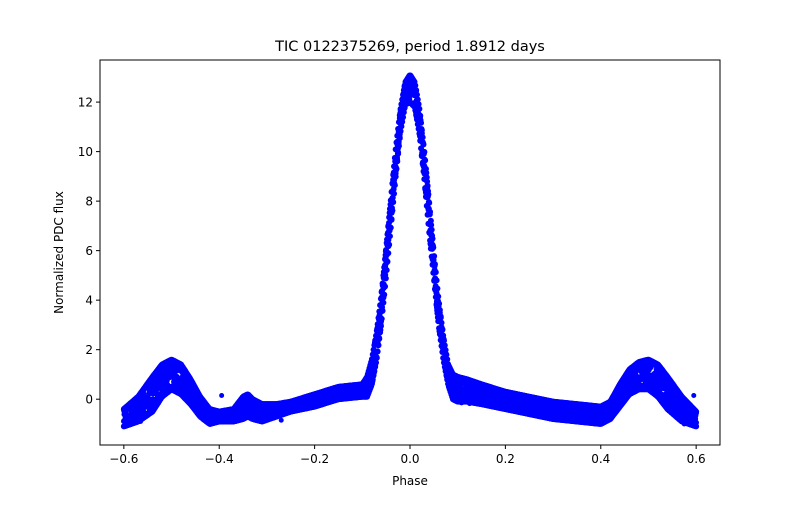 Image resolution: width=800 pixels, height=505 pixels. Describe the element at coordinates (89, 400) in the screenshot. I see `y-tick-label: 0` at that location.